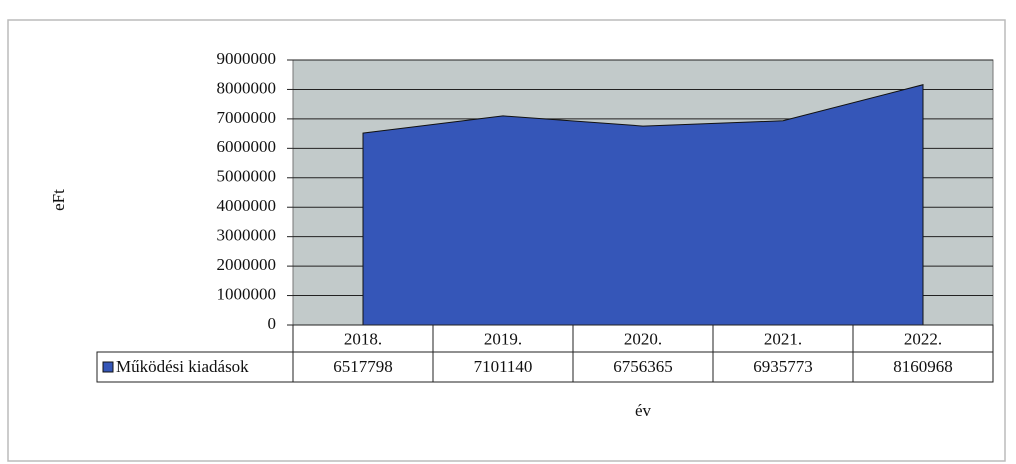 The width and height of the screenshot is (1016, 464). I want to click on y-tick-label: 8000000, so click(247, 87).